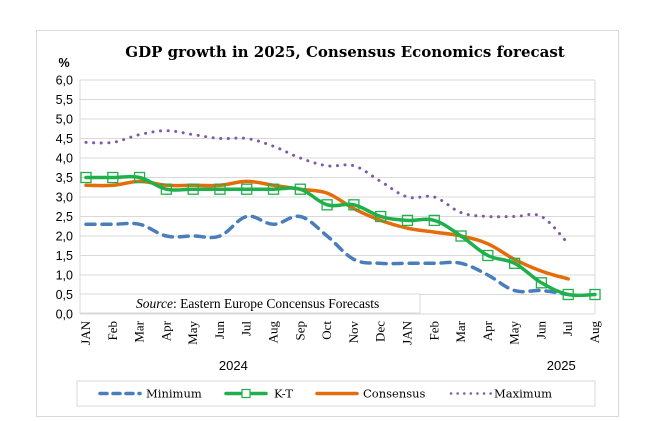  I want to click on y-tick-label: 3,0, so click(64, 198).